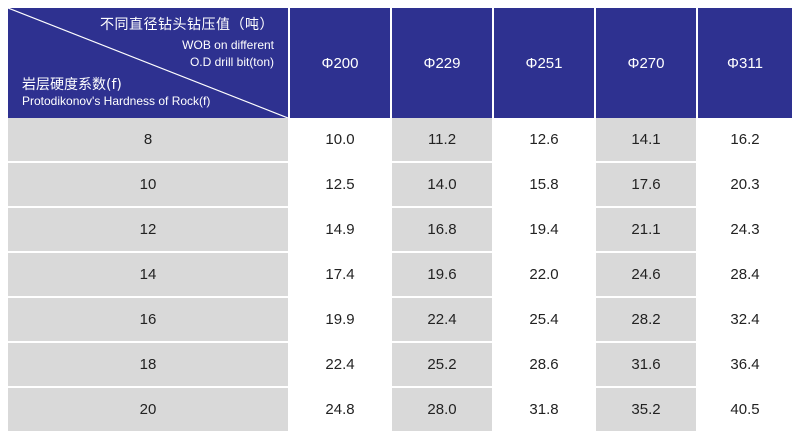  Describe the element at coordinates (544, 409) in the screenshot. I see `wob-value-cell: 31.8` at that location.